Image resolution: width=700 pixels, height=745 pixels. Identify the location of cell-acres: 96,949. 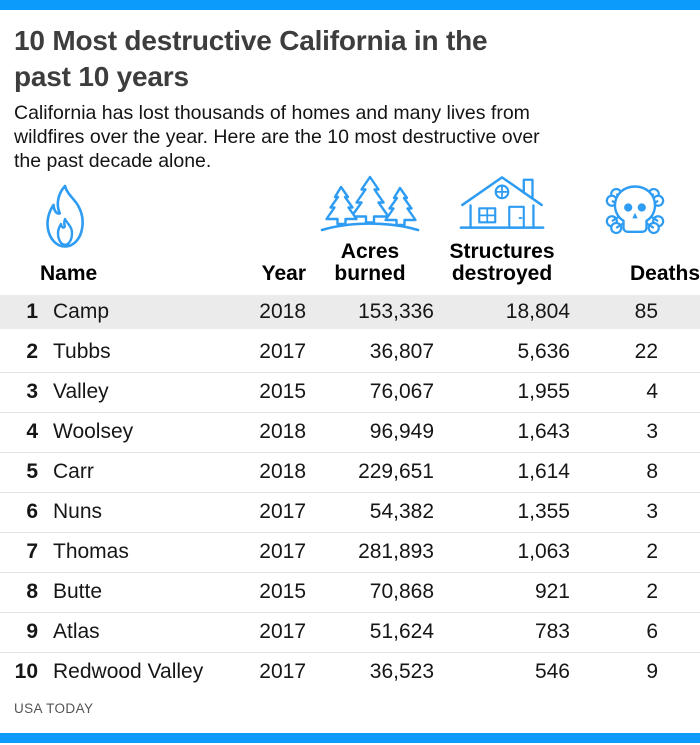
(370, 432).